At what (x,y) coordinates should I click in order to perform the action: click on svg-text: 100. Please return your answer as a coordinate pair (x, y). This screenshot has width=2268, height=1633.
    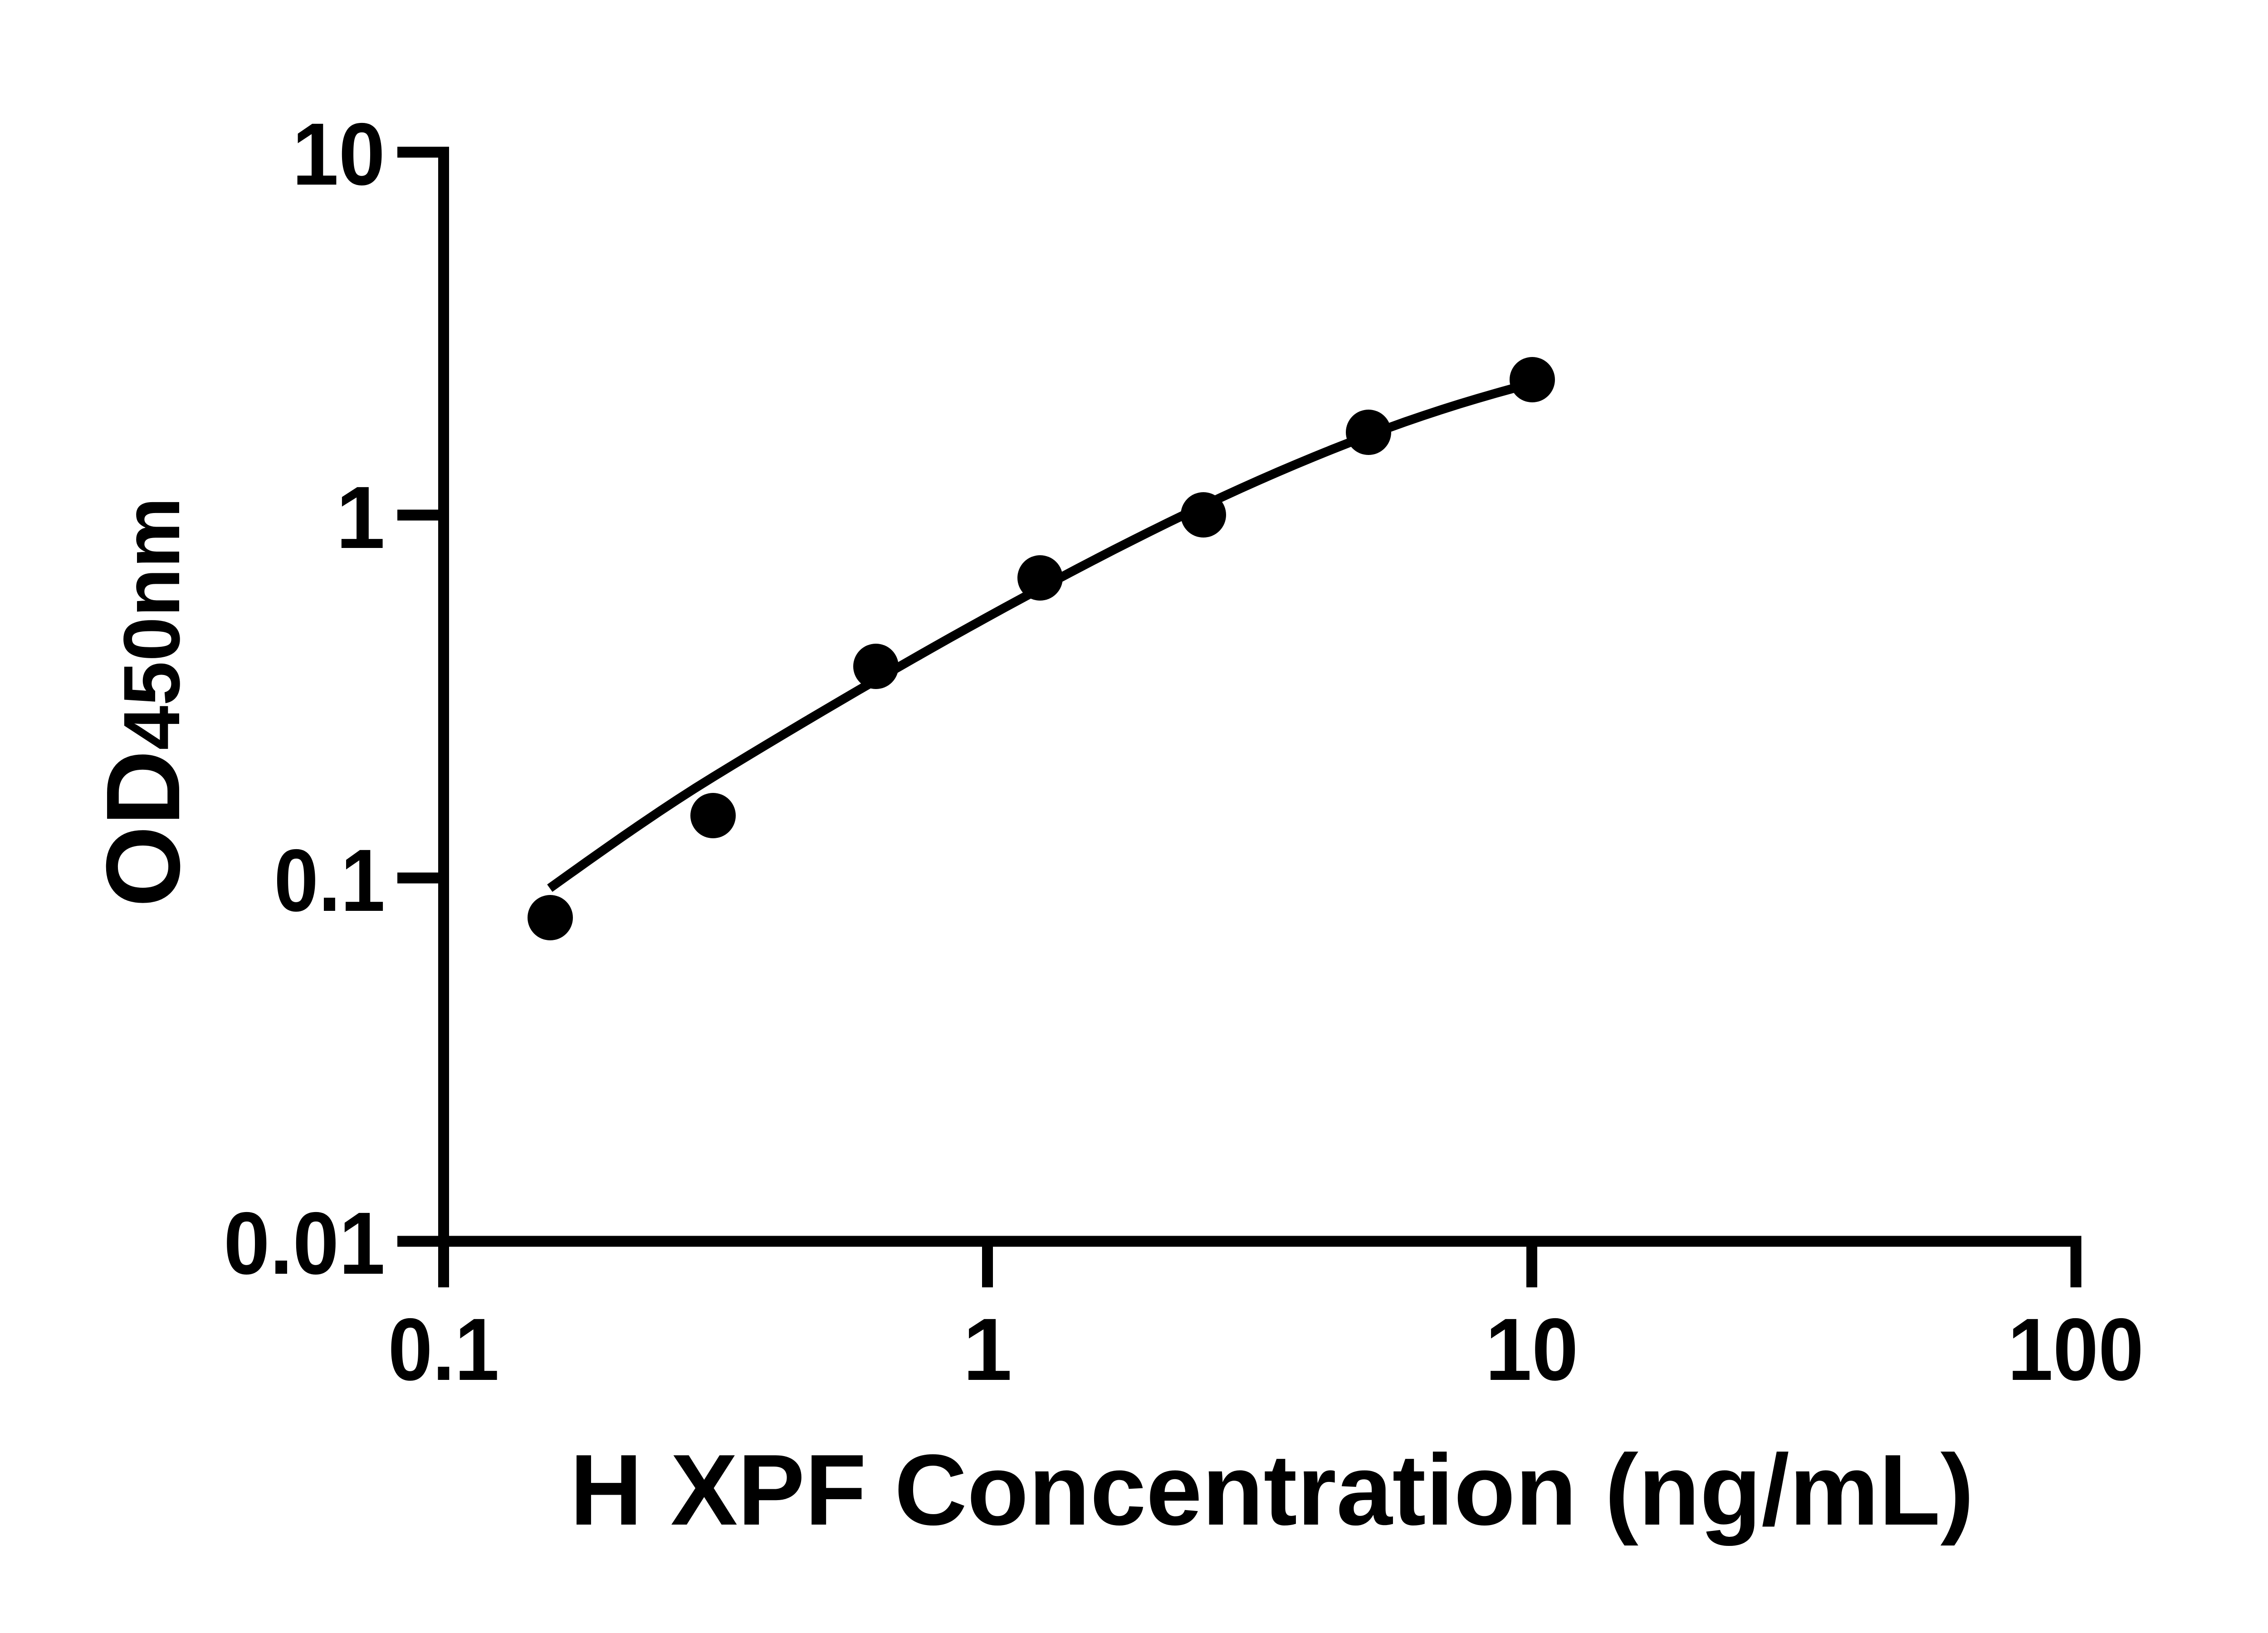
    Looking at the image, I should click on (2076, 1349).